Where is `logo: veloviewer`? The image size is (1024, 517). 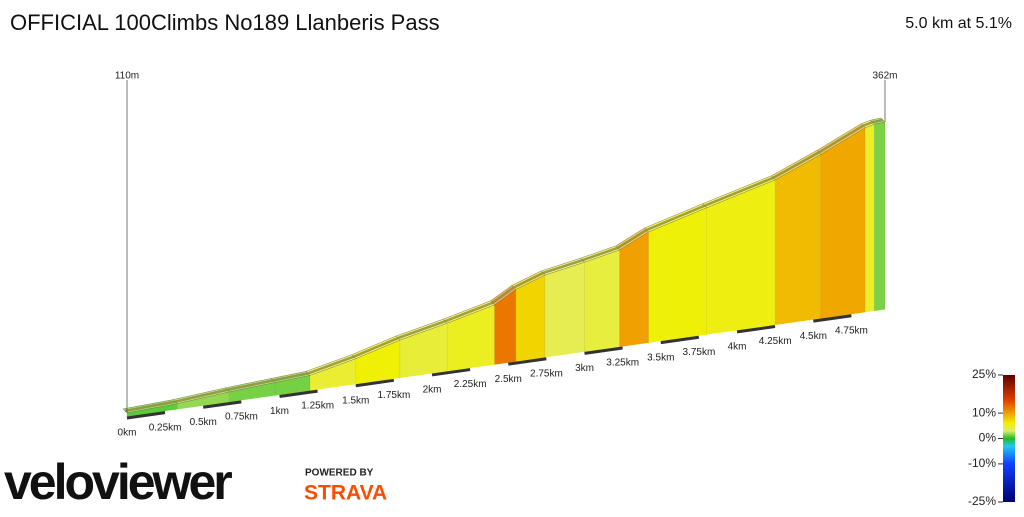
logo: veloviewer is located at coordinates (118, 482).